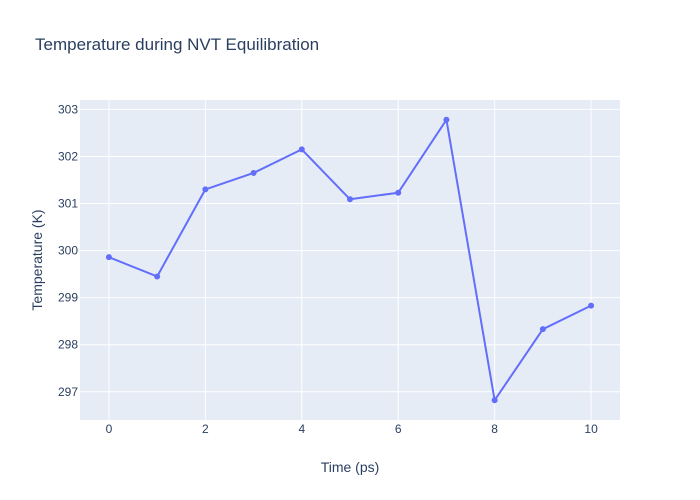 This screenshot has width=700, height=500. I want to click on y-tick-label: 300, so click(68, 251).